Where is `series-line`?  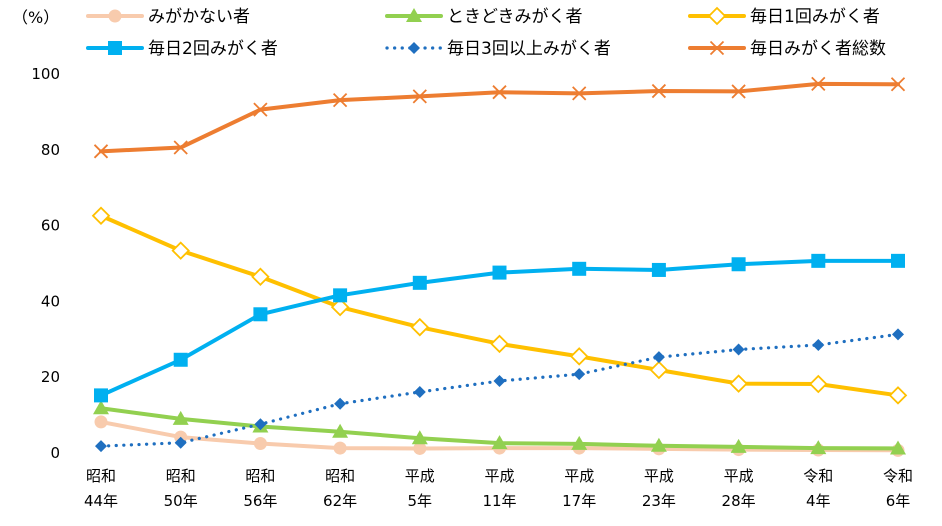 series-line is located at coordinates (499, 117).